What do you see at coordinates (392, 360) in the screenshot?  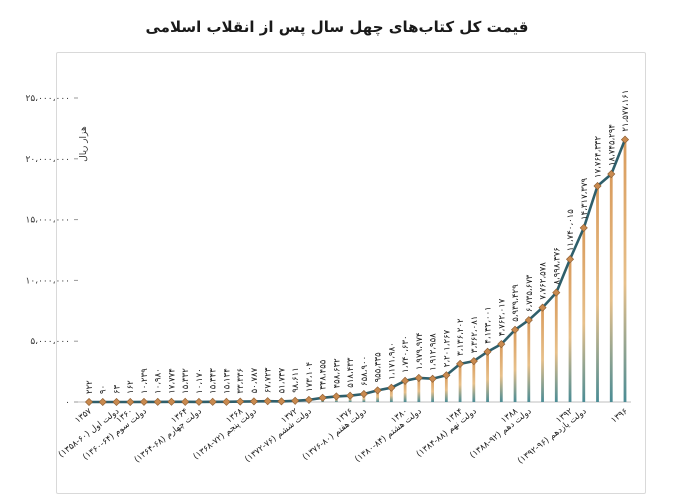 I see `data-label: ۱،۱۷۱،۹۸۰` at bounding box center [392, 360].